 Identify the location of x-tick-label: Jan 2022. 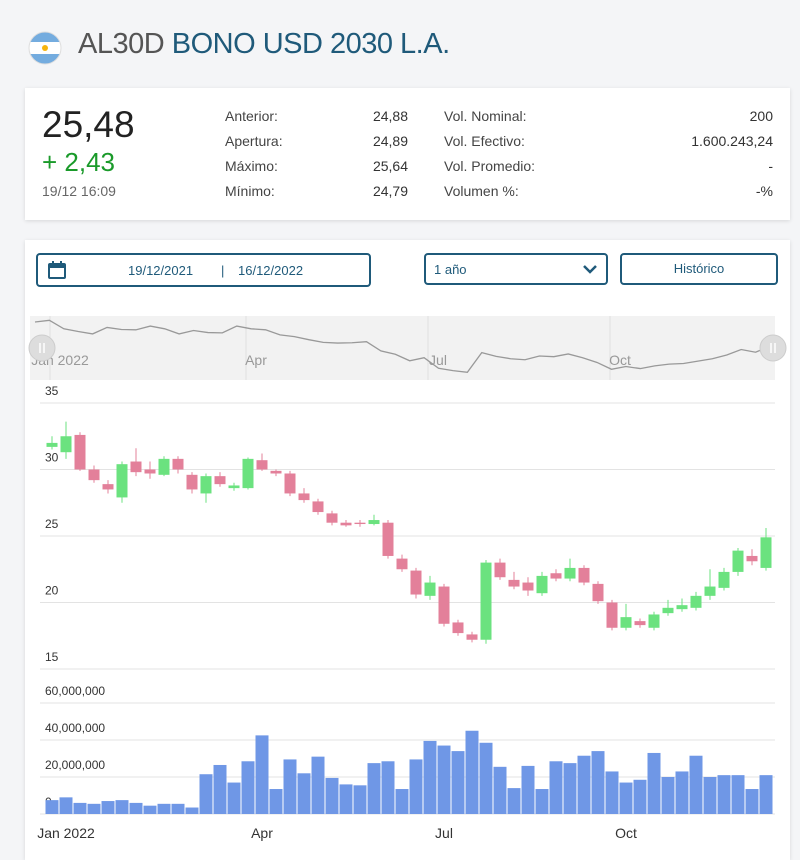
(66, 833).